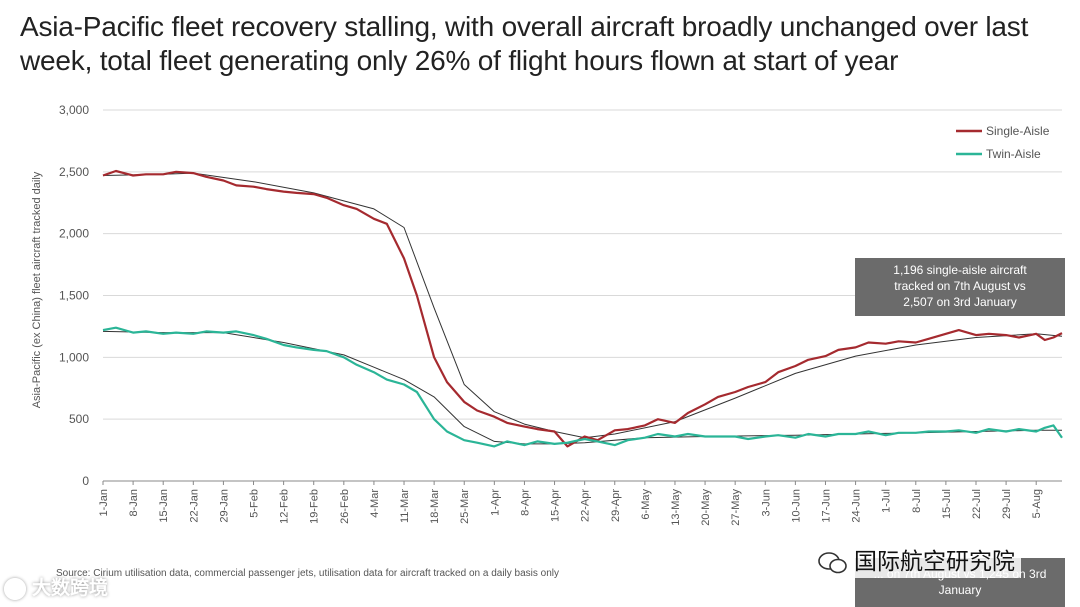 Image resolution: width=1080 pixels, height=607 pixels. Describe the element at coordinates (646, 504) in the screenshot. I see `x-tick-label: 6-May` at that location.